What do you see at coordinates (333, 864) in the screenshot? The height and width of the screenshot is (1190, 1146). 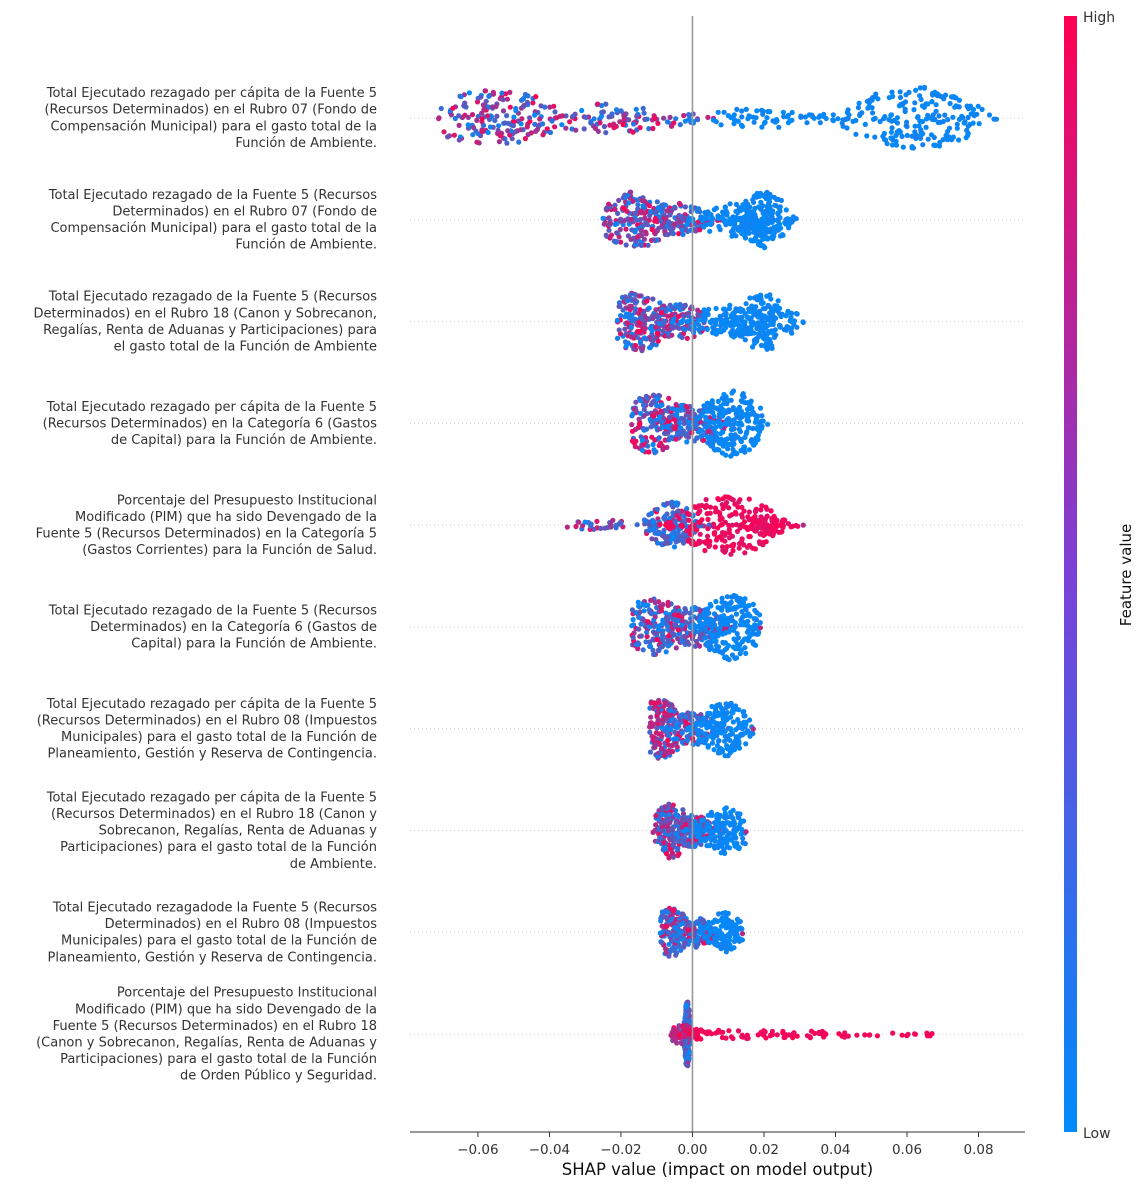 I see `feature-label-line: de Ambiente.` at bounding box center [333, 864].